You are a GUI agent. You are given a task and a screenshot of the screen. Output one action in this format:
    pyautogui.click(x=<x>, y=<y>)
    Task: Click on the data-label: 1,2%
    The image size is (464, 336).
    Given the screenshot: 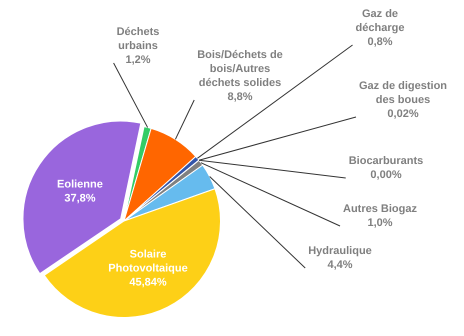 What is the action you would take?
    pyautogui.click(x=138, y=60)
    